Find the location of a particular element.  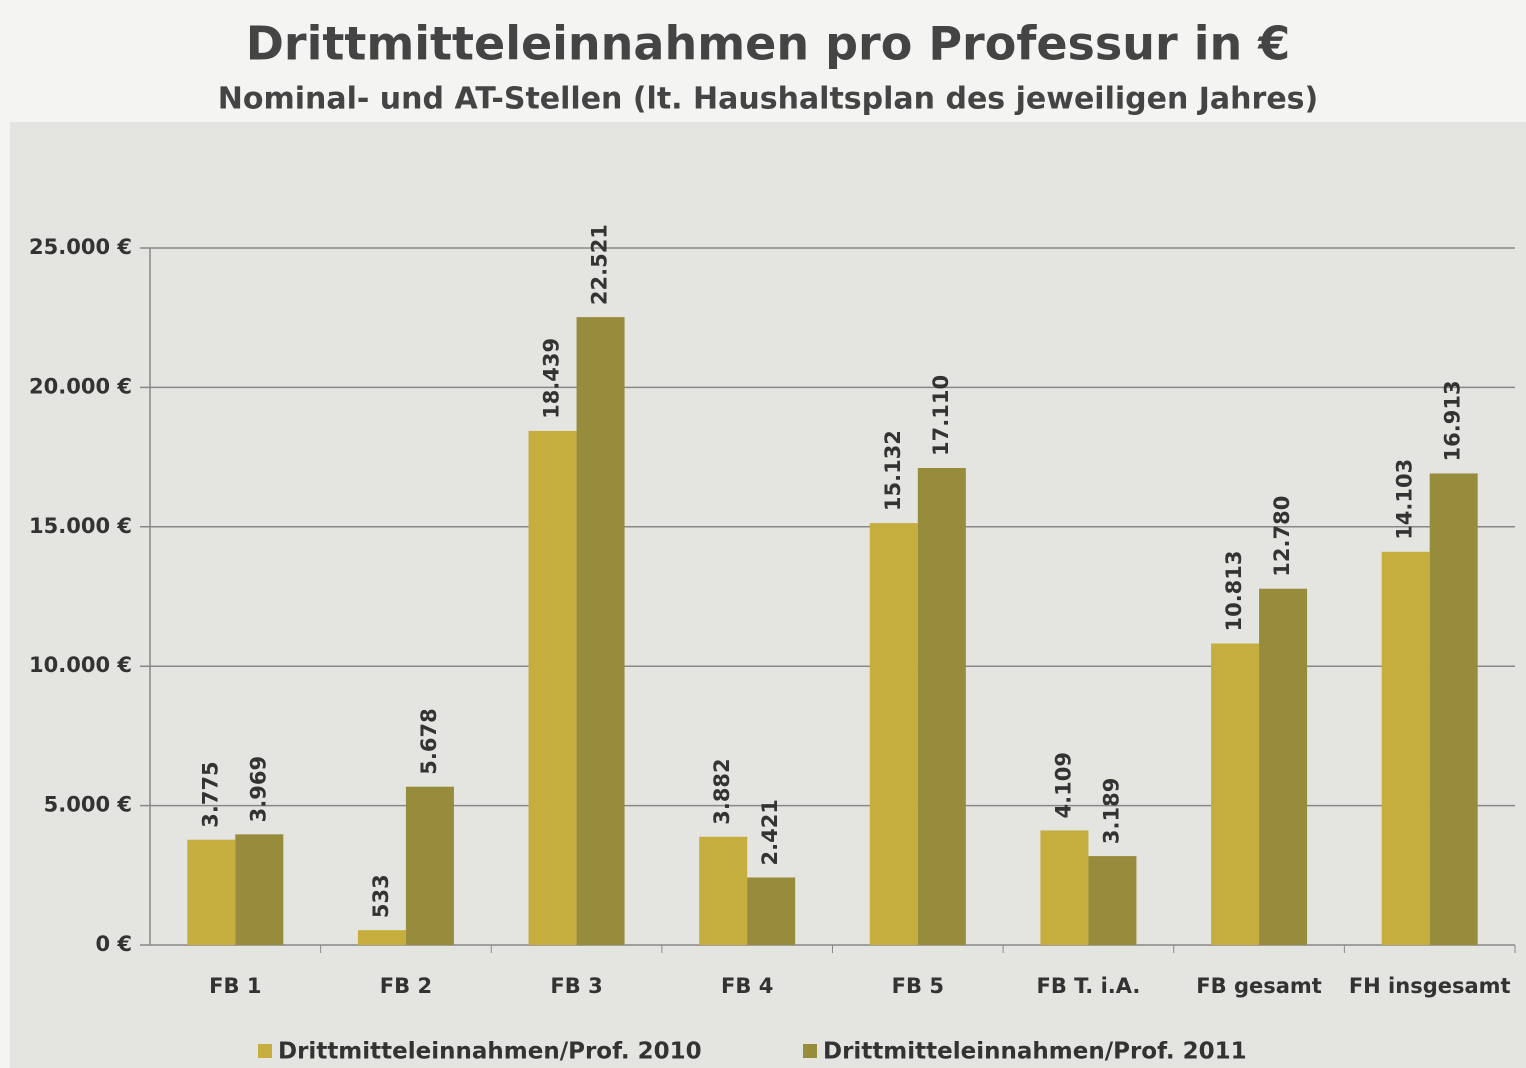

value-label: 533 is located at coordinates (381, 896).